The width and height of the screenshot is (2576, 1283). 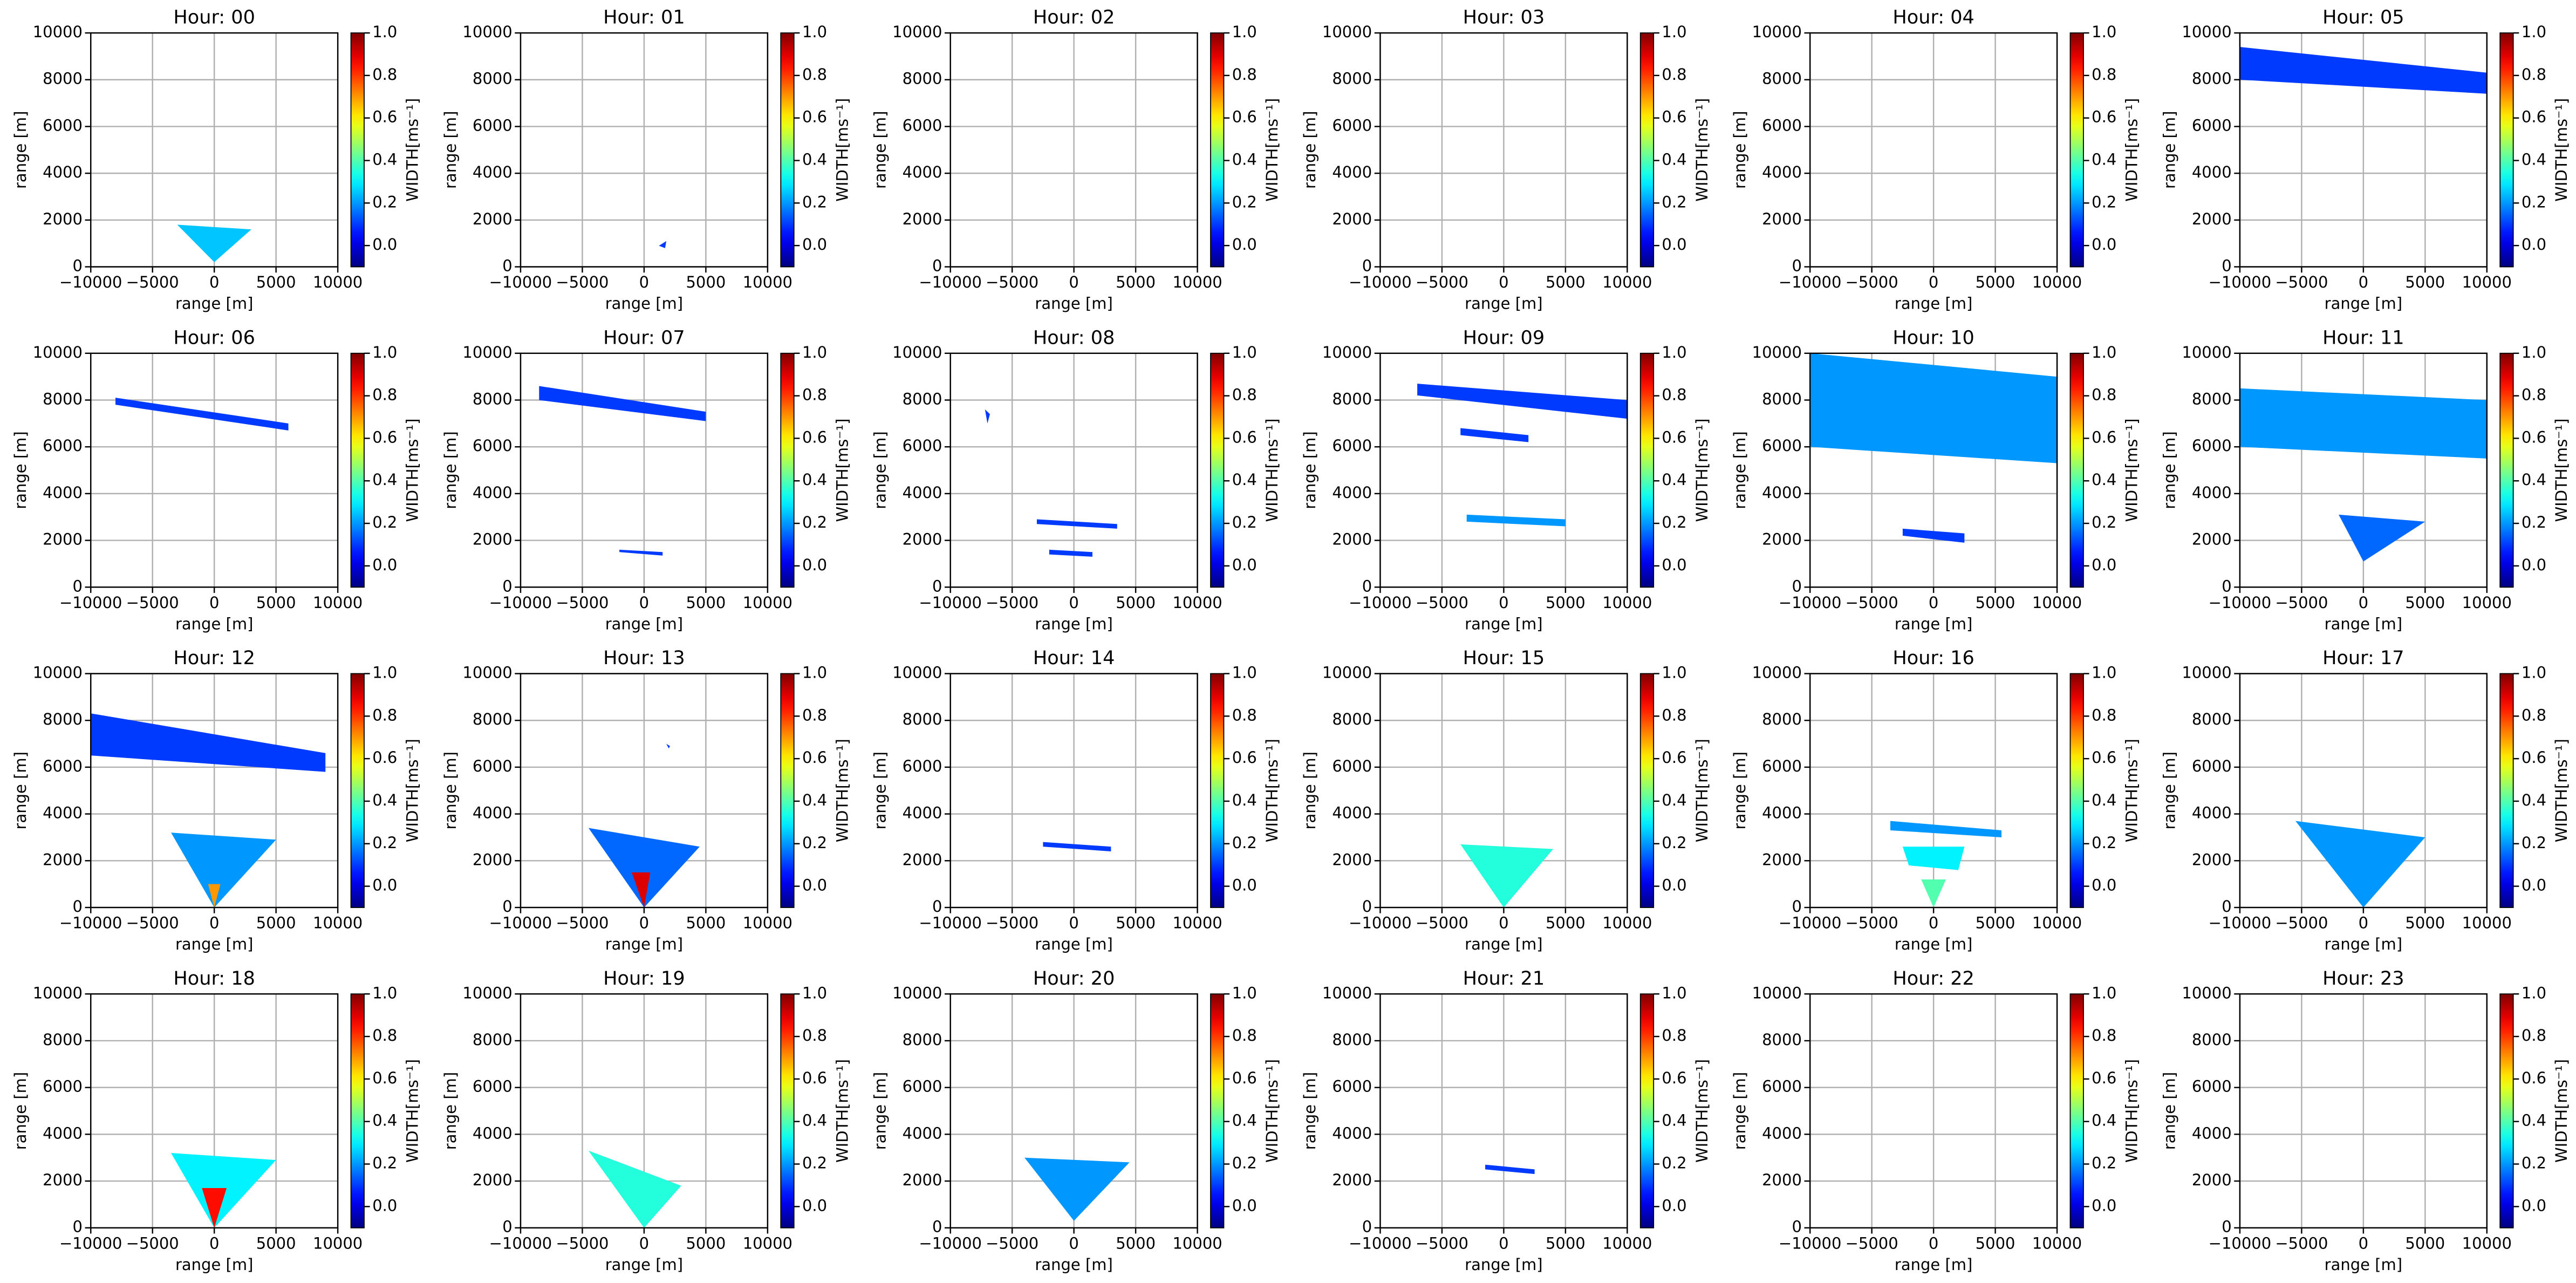 What do you see at coordinates (644, 978) in the screenshot?
I see `chart-title: Hour: 19` at bounding box center [644, 978].